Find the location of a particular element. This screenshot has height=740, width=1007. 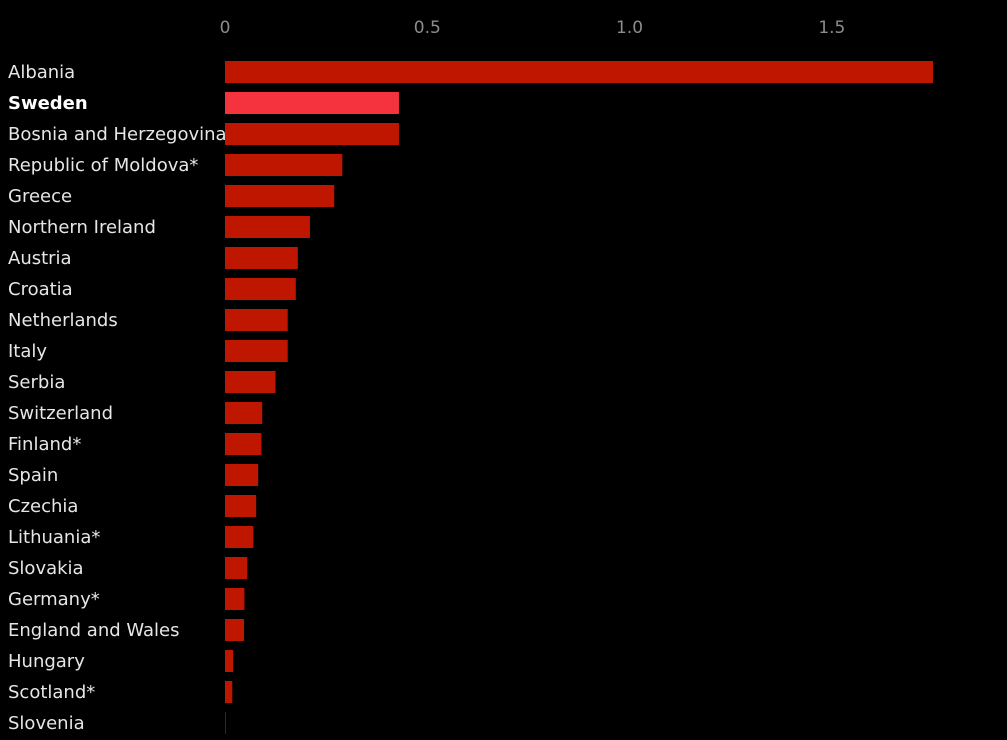

category-label: Hungary is located at coordinates (46, 661).